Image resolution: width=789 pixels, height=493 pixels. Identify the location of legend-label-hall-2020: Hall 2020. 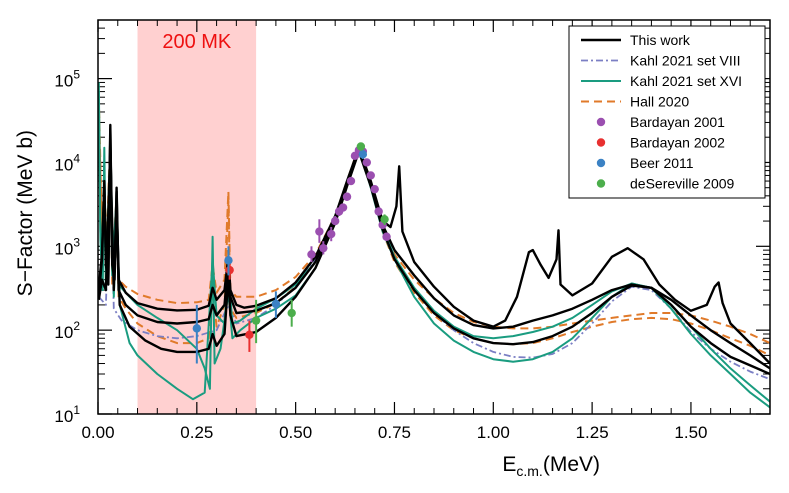
(659, 102).